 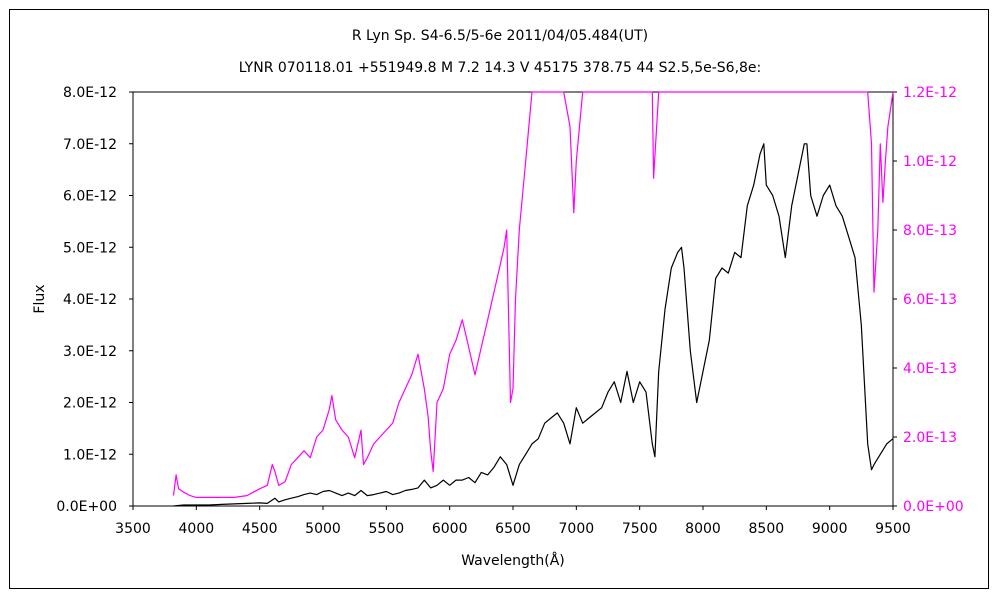 I want to click on x-tick-label: 5000, so click(x=323, y=529).